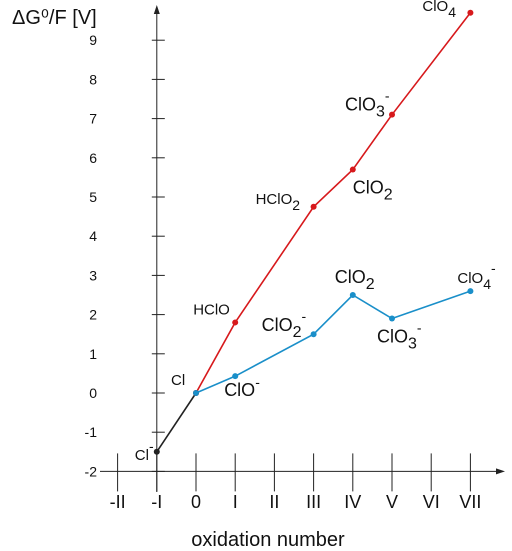 The width and height of the screenshot is (512, 551). I want to click on x-tick-label: 0, so click(196, 502).